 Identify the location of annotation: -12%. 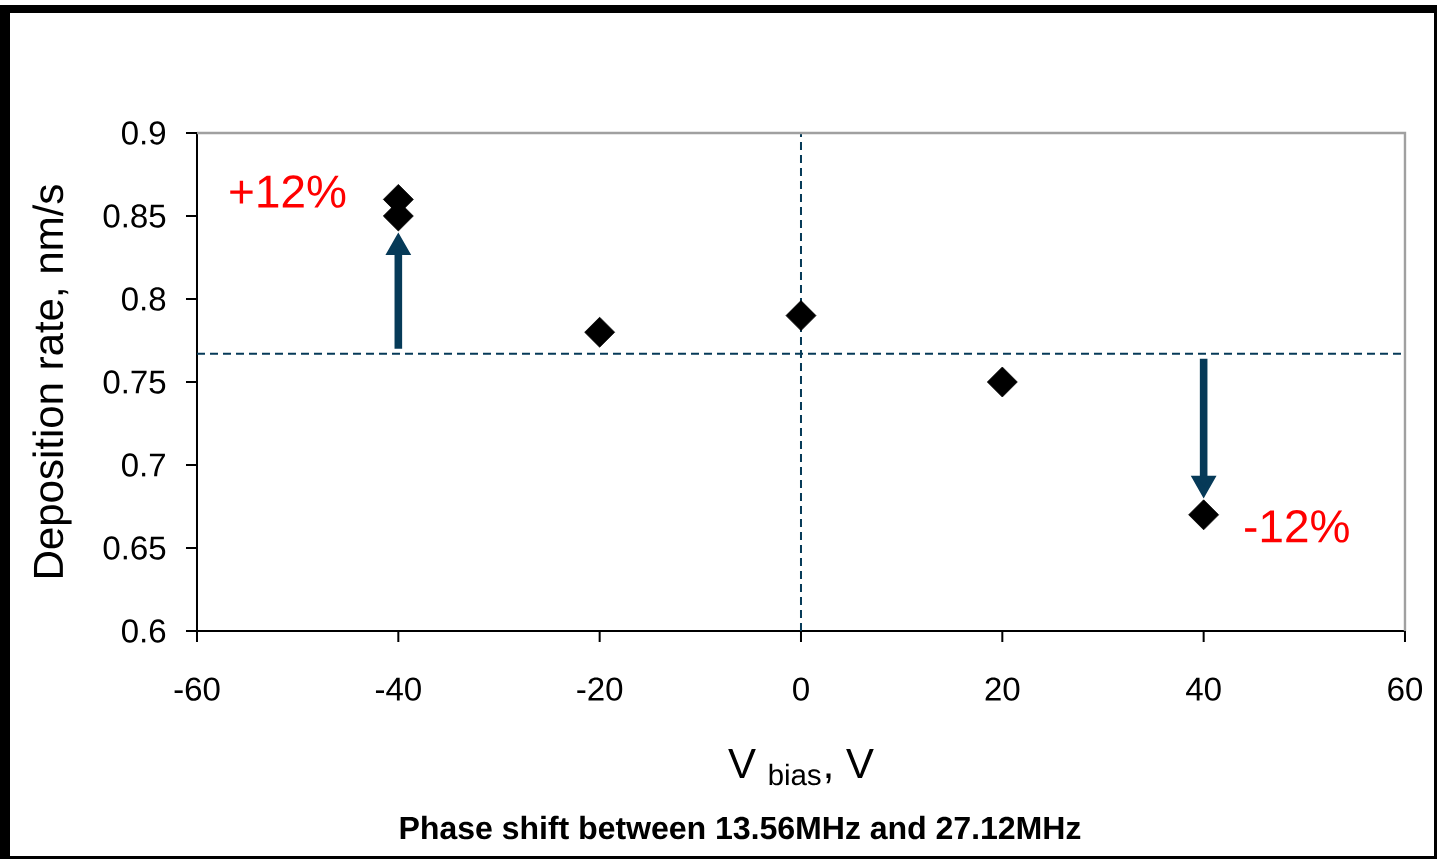
(1297, 526).